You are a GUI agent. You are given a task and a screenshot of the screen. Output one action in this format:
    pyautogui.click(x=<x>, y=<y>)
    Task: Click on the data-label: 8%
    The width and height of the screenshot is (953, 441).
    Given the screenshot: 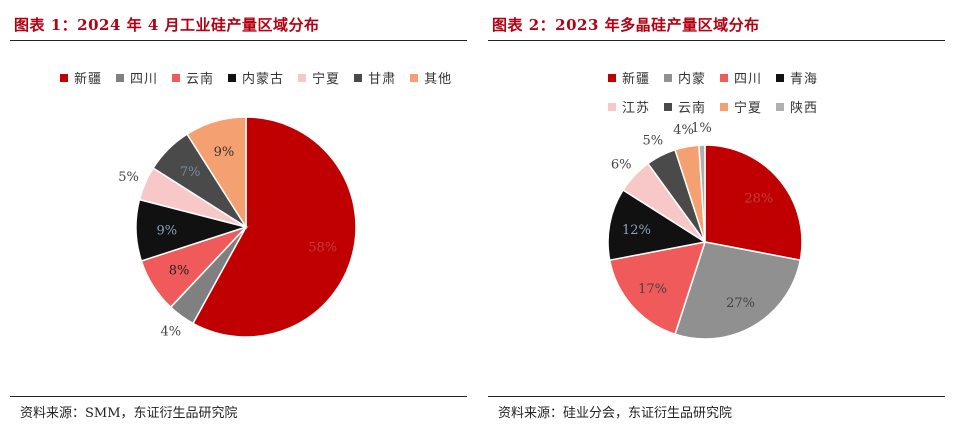 What is the action you would take?
    pyautogui.click(x=179, y=270)
    